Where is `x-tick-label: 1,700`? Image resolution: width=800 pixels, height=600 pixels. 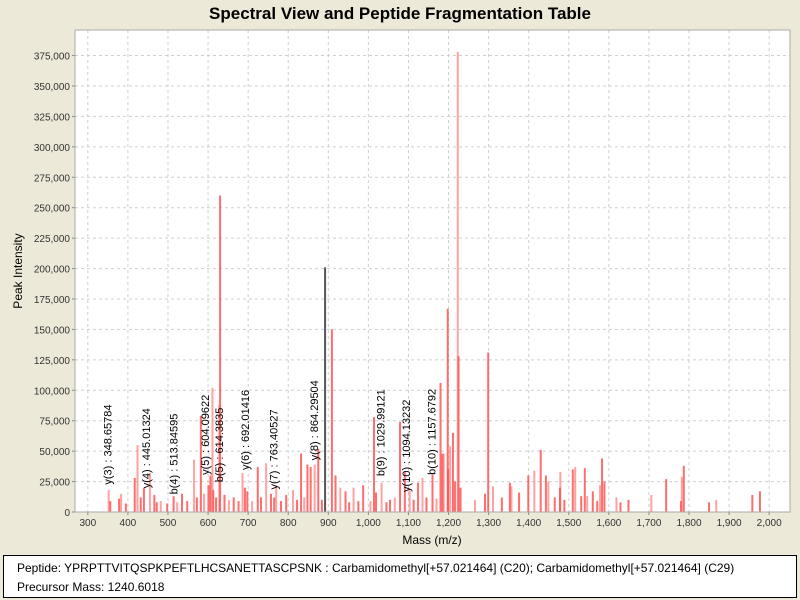
x-tick-label: 1,700 is located at coordinates (648, 523).